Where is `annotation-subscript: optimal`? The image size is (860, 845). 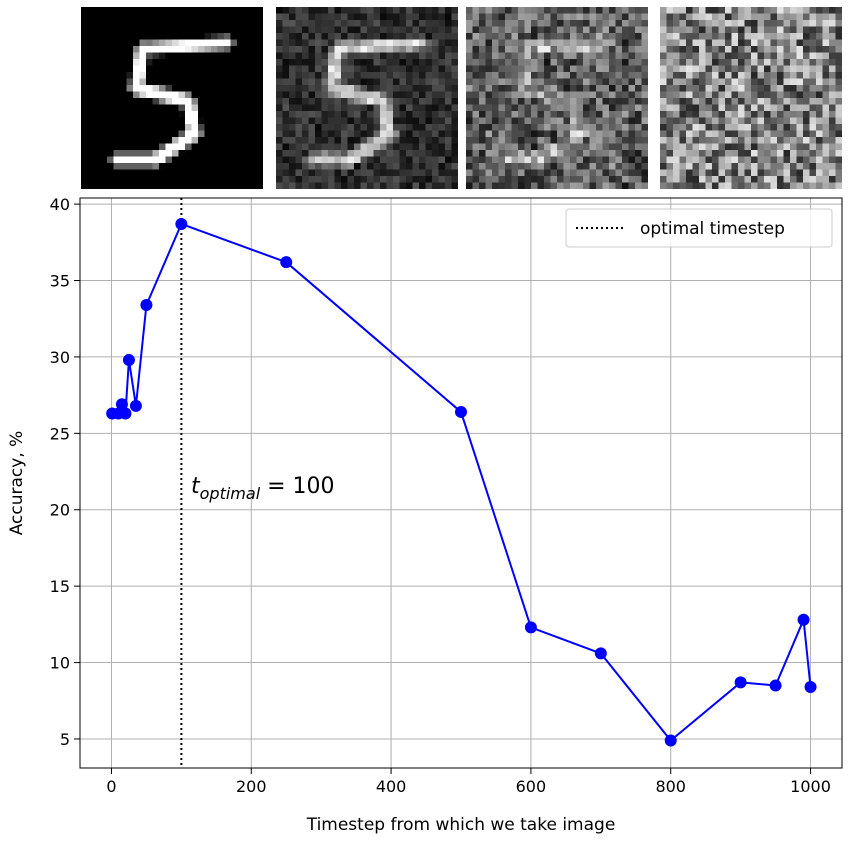
annotation-subscript: optimal is located at coordinates (230, 493).